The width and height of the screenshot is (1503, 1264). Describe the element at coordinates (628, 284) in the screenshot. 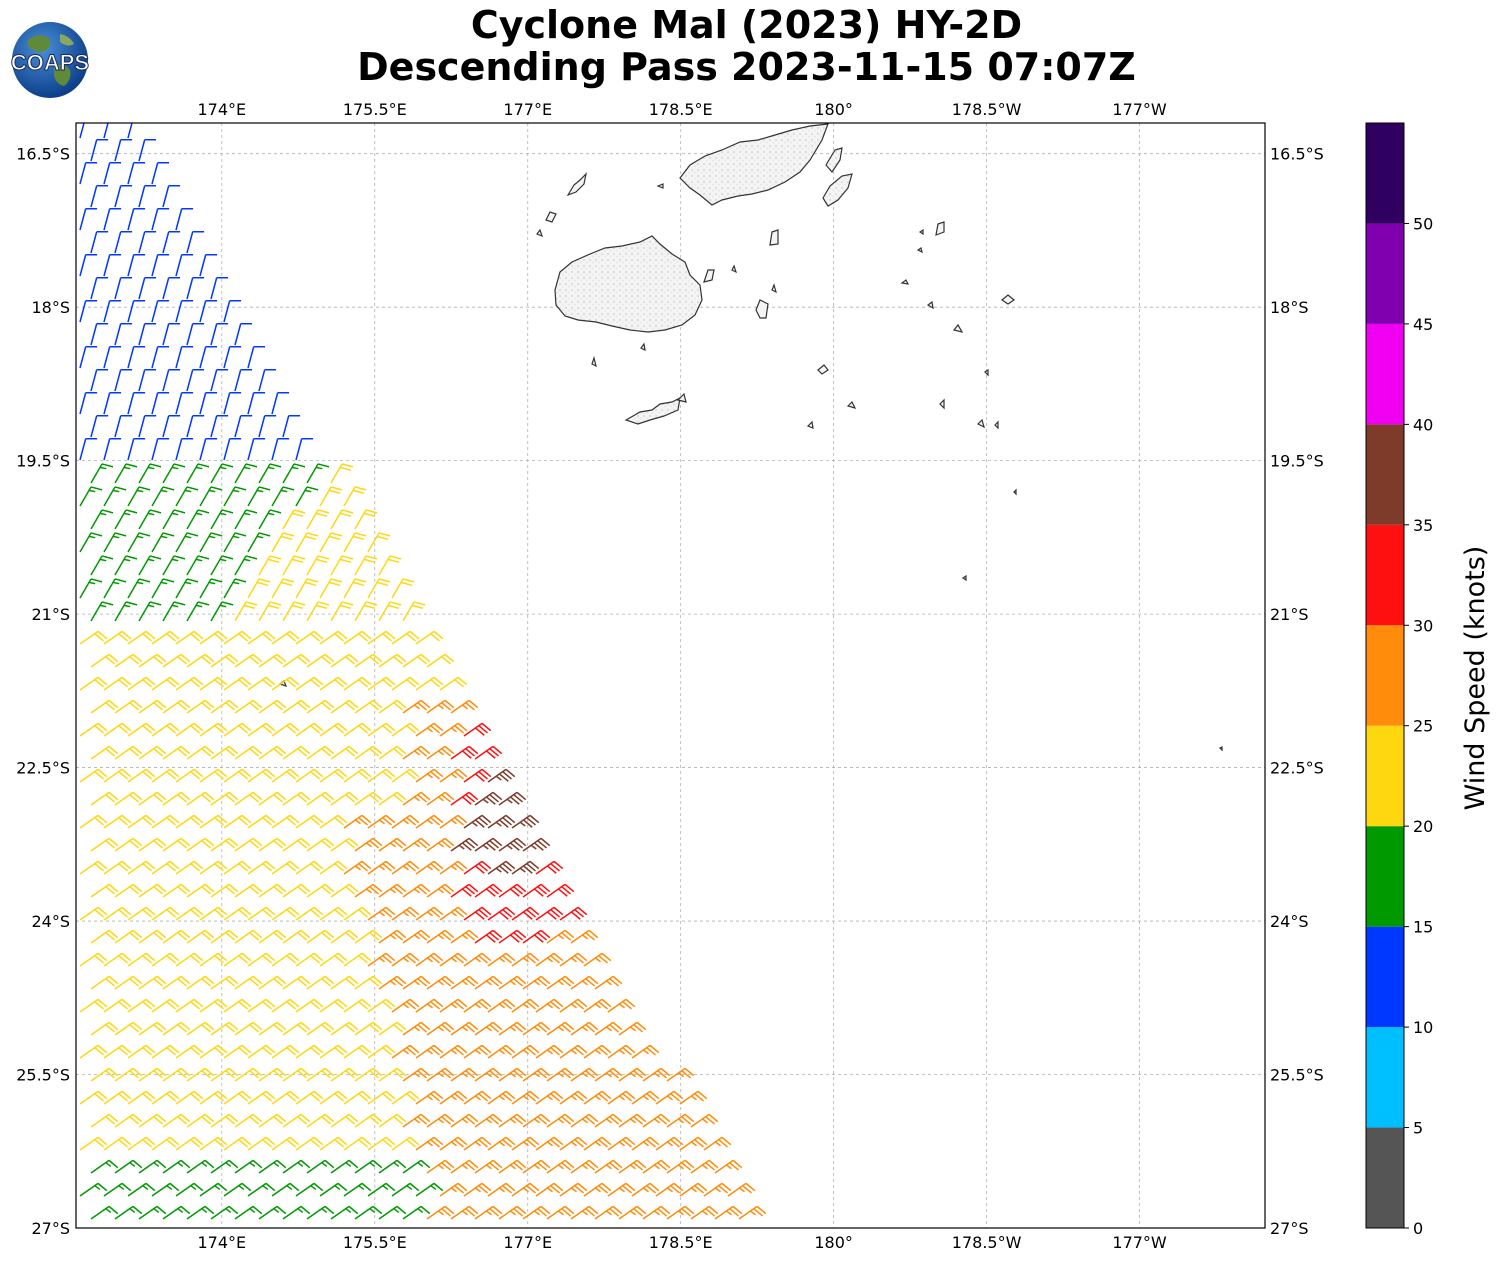

I see `island-viti-levu` at that location.